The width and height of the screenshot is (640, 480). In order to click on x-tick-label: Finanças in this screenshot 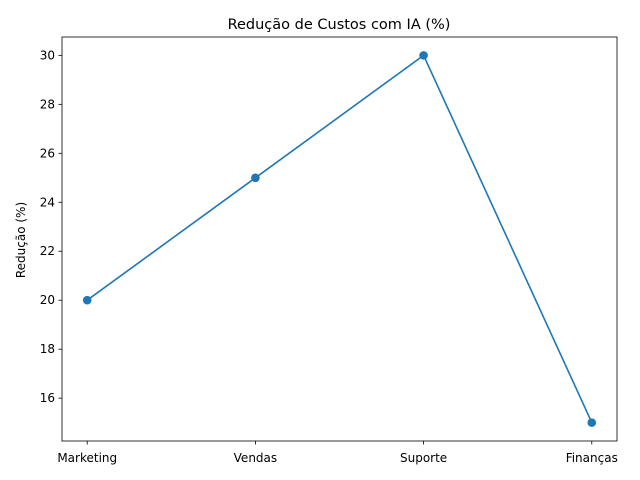, I will do `click(592, 458)`.